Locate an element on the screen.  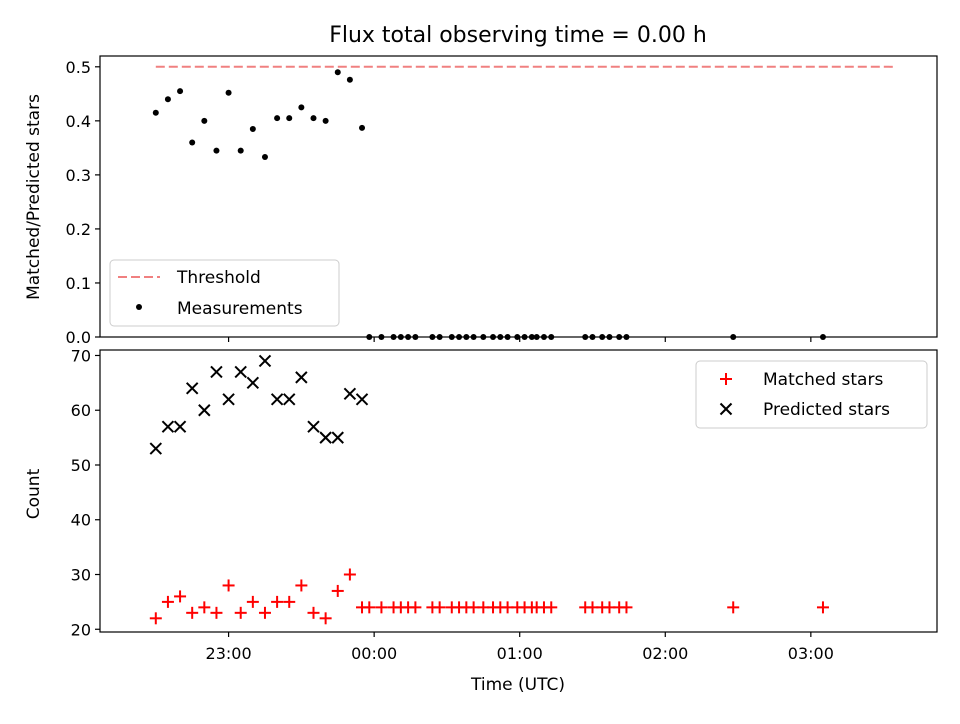
top-y-tick-label: 0.3 is located at coordinates (78, 175).